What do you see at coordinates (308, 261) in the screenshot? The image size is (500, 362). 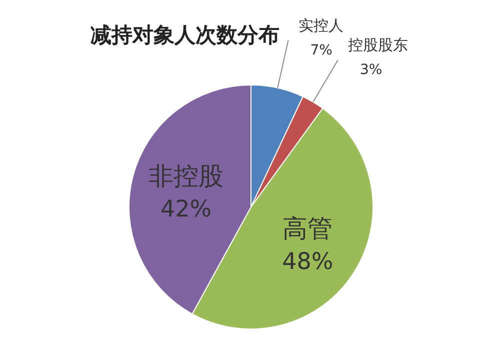 I see `data-label: 48%` at bounding box center [308, 261].